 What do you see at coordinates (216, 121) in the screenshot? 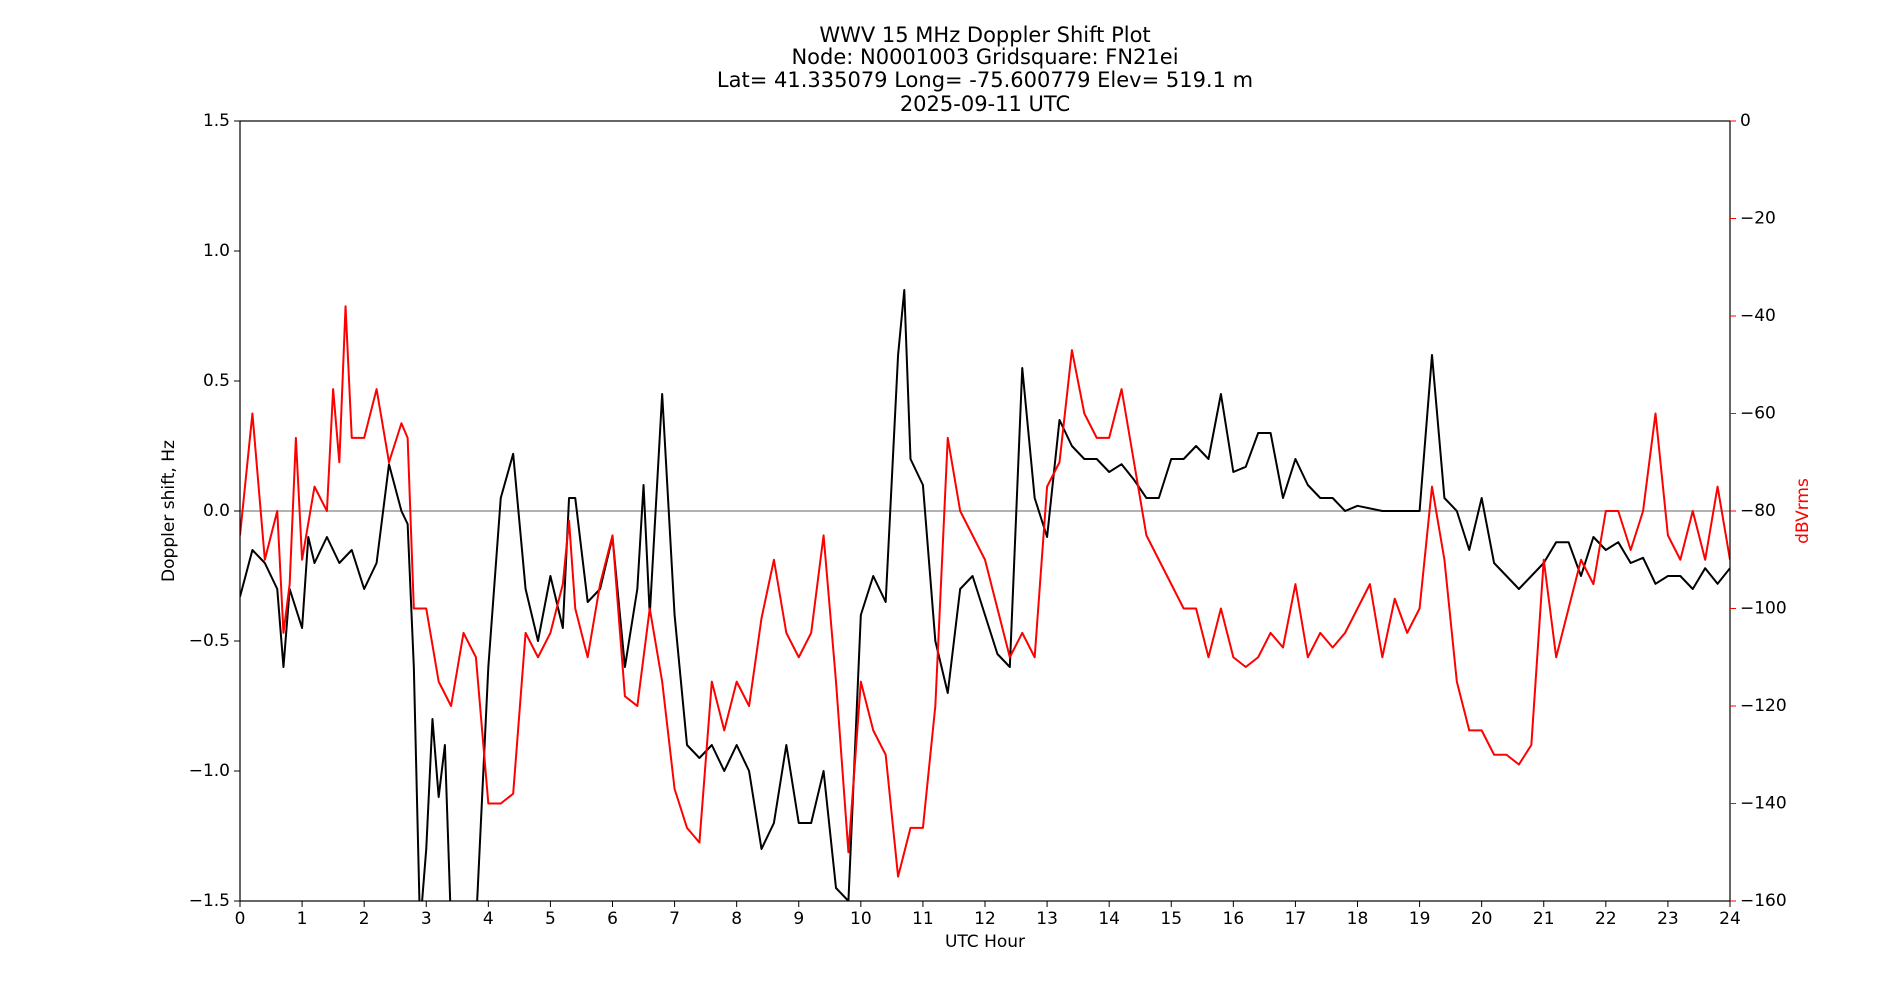
I see `y-tick-label: 1.5` at bounding box center [216, 121].